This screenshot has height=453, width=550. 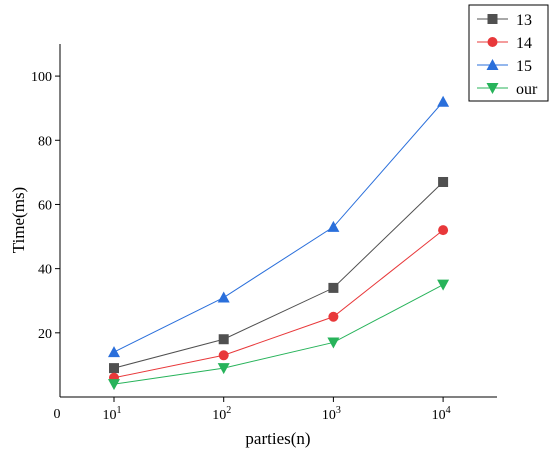 What do you see at coordinates (277, 438) in the screenshot?
I see `x-axis-title: parties(n)` at bounding box center [277, 438].